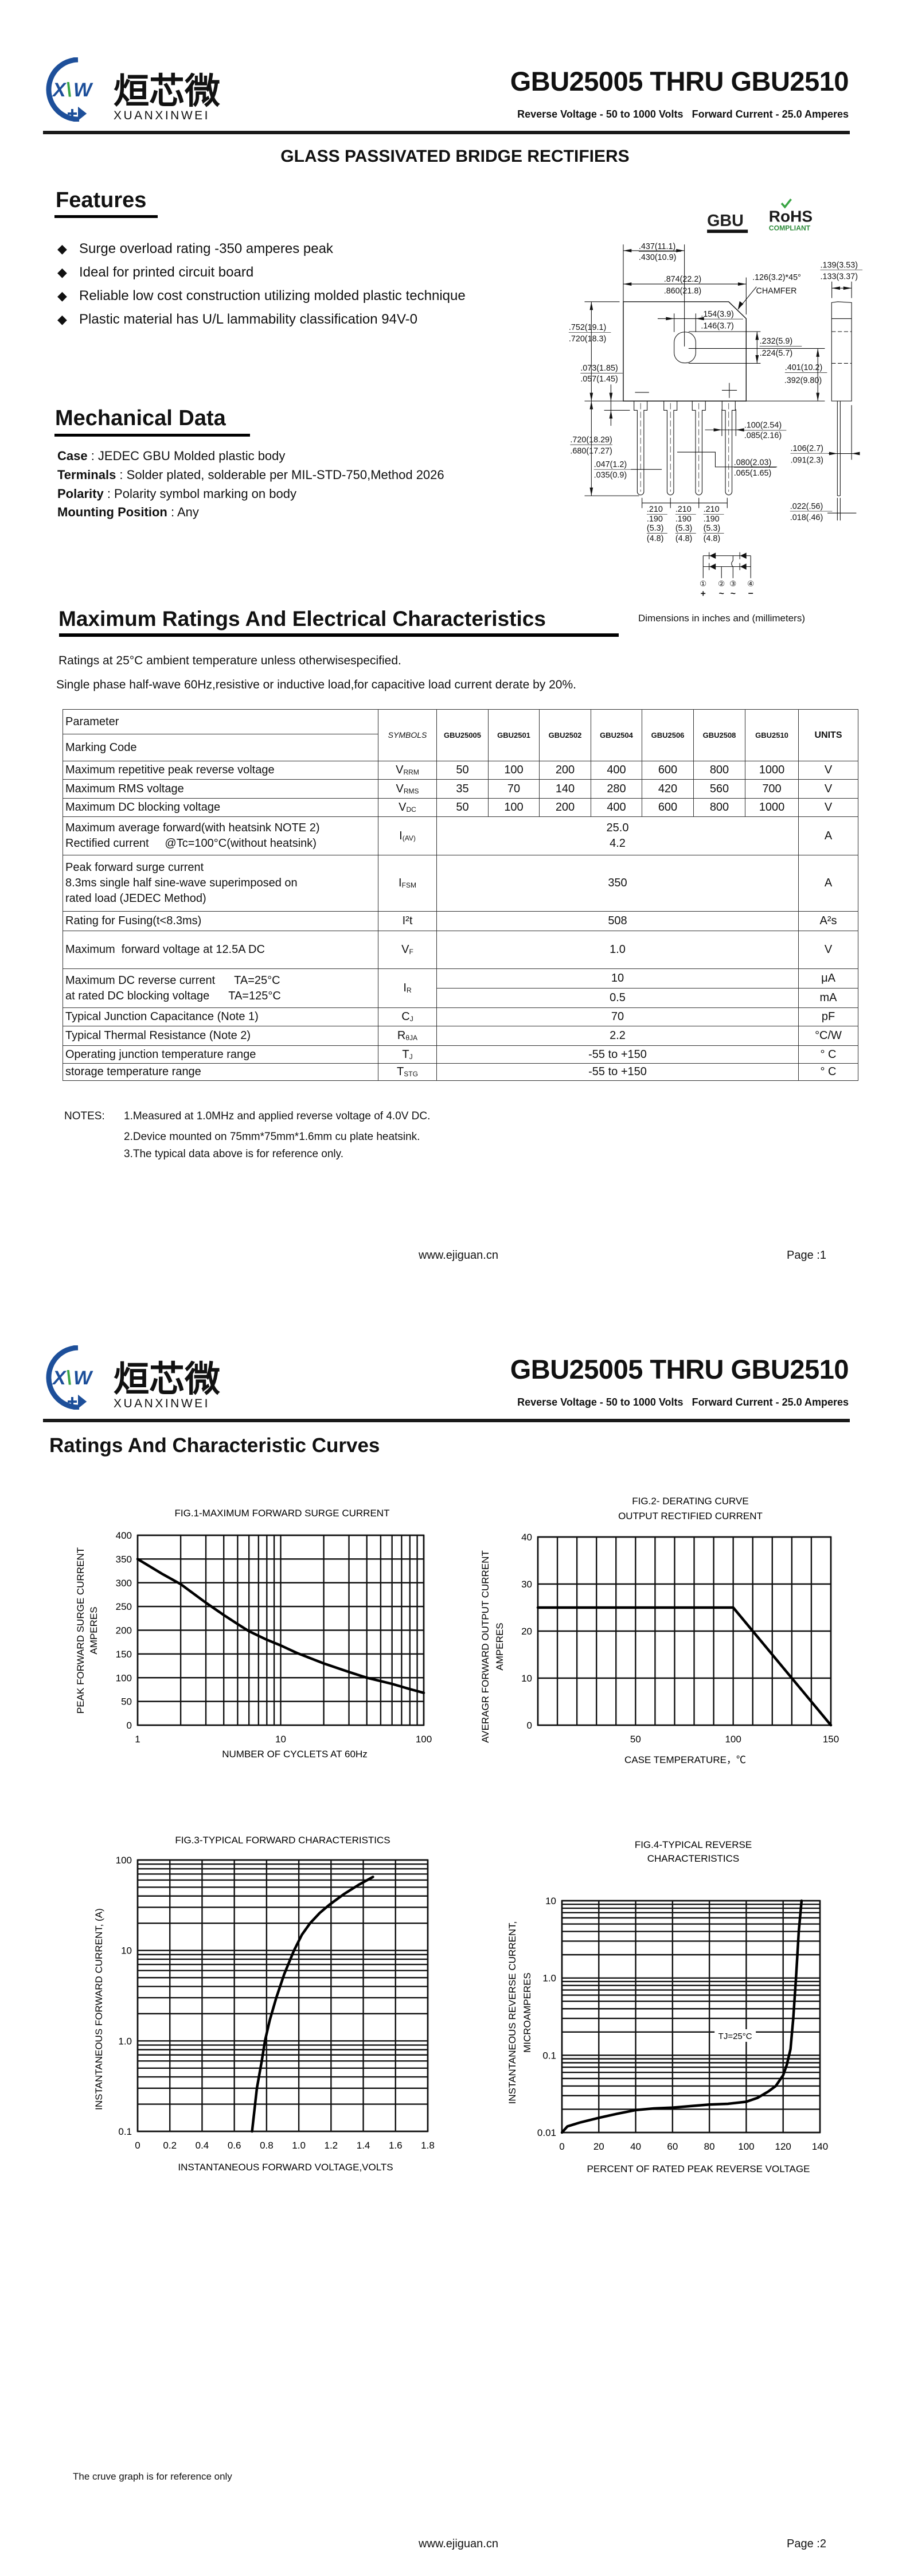 The image size is (910, 2576). Describe the element at coordinates (725, 221) in the screenshot. I see `package-label: GBU` at that location.